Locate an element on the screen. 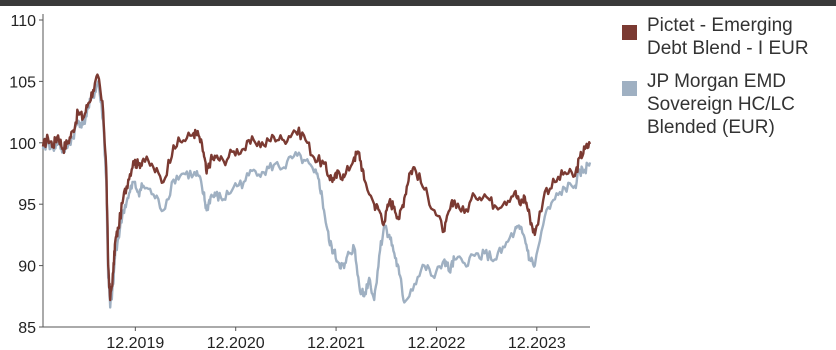  y-tick-label: 110 is located at coordinates (23, 21).